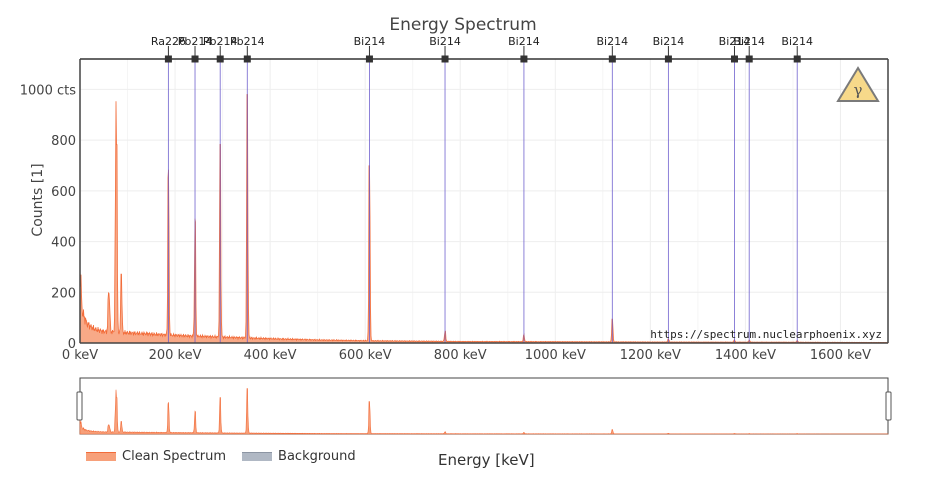 Image resolution: width=926 pixels, height=495 pixels. Describe the element at coordinates (555, 355) in the screenshot. I see `x-tick-label: 1000 keV` at that location.